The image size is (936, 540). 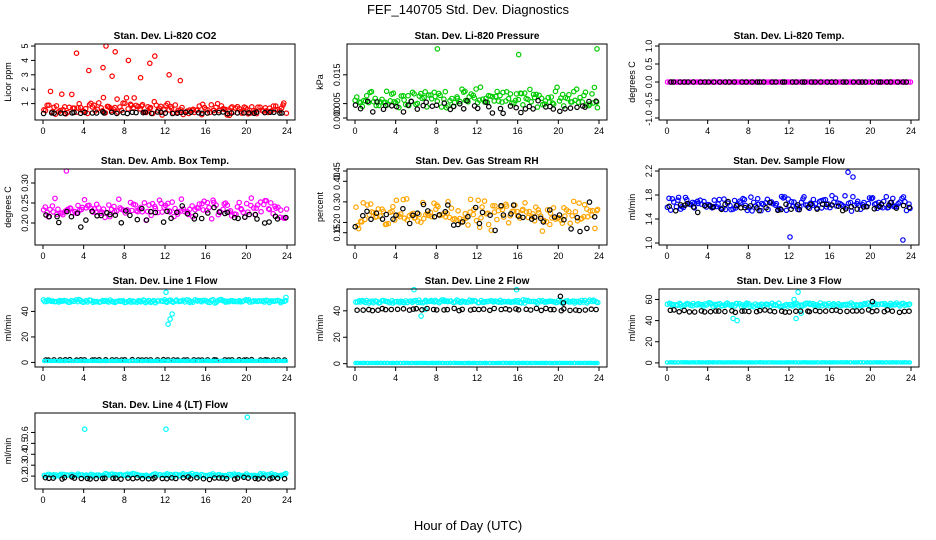 What do you see at coordinates (337, 103) in the screenshot?
I see `y-tick-label: 0.005` at bounding box center [337, 103].